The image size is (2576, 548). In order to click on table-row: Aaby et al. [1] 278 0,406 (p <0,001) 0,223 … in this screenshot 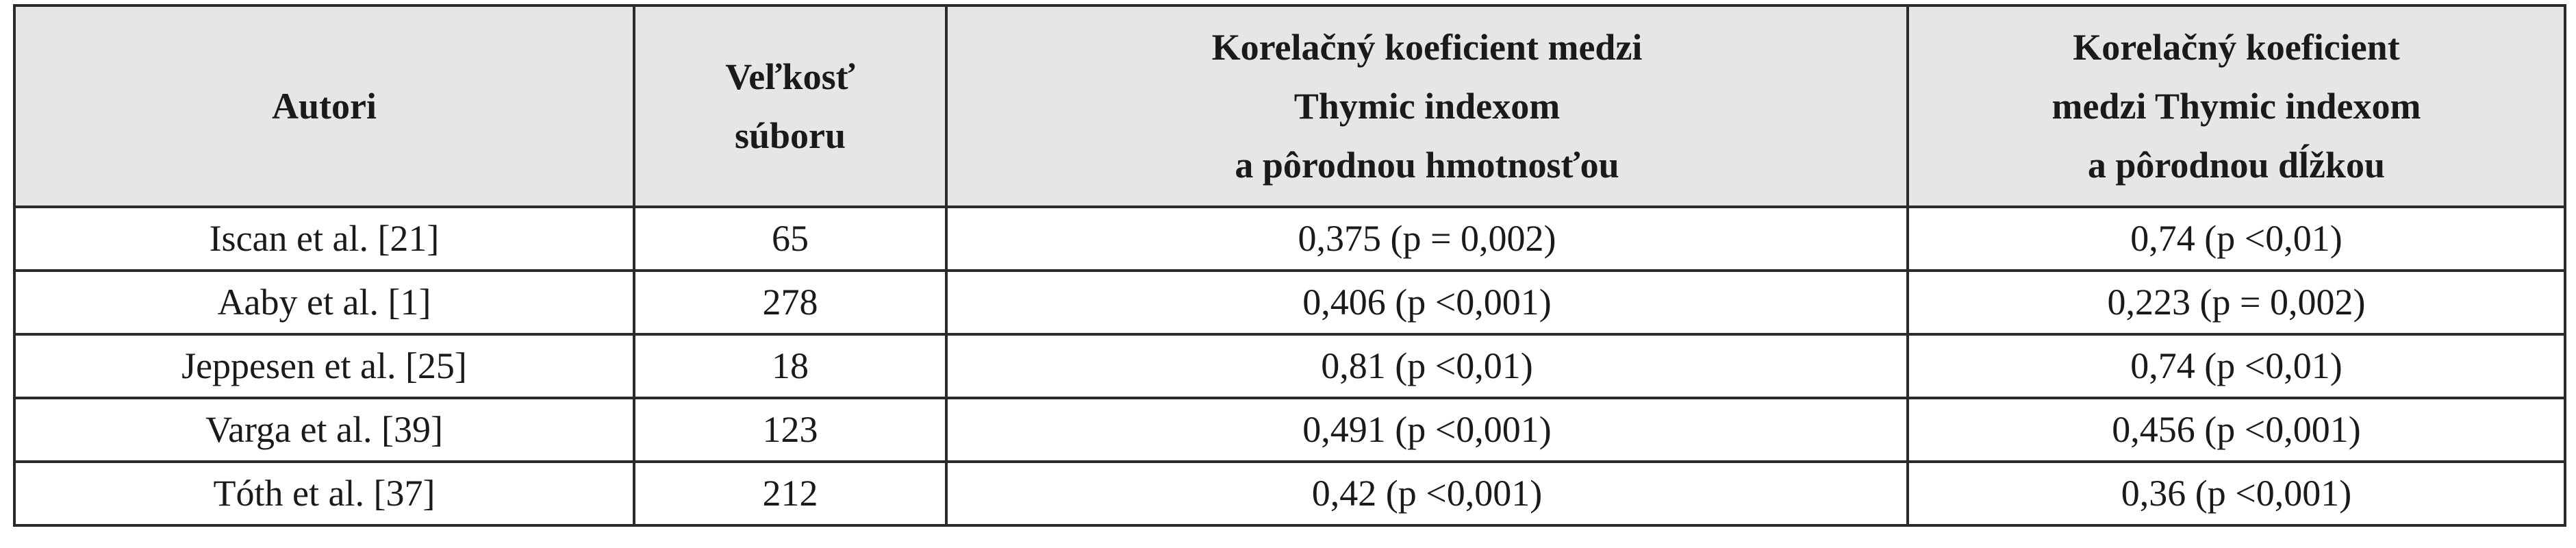, I will do `click(1289, 303)`.